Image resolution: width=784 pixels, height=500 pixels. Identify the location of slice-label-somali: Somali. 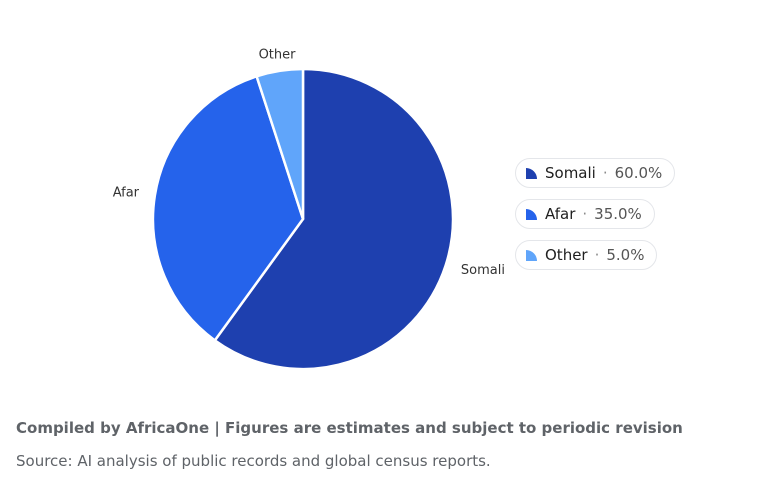
(483, 270).